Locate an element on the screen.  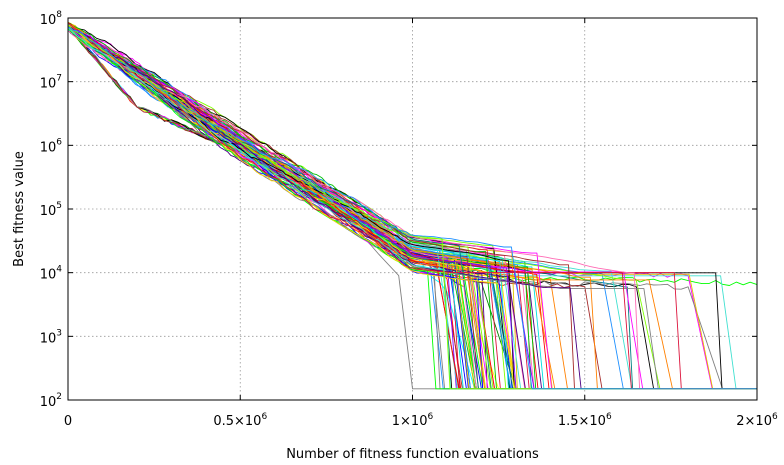
x-tick-label: 0.5×106 is located at coordinates (240, 420).